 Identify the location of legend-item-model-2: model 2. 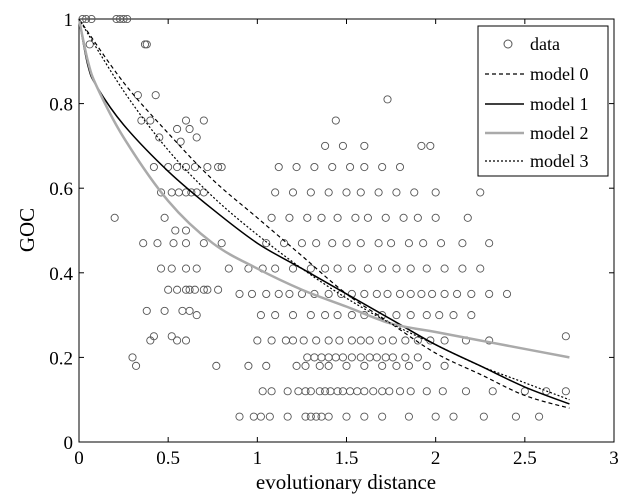
(537, 133).